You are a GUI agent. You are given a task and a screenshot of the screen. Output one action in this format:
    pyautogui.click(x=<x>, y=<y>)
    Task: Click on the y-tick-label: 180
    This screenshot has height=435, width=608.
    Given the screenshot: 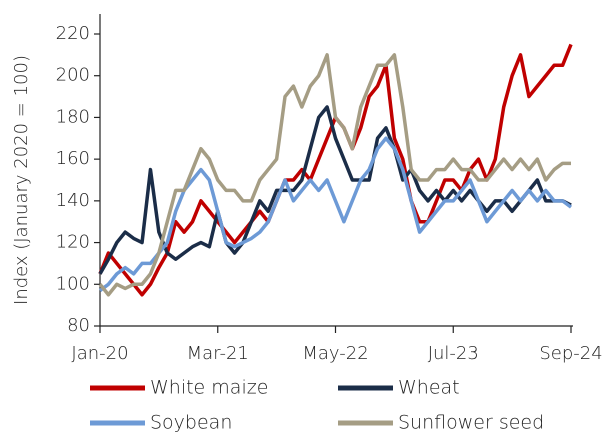 What is the action you would take?
    pyautogui.click(x=73, y=116)
    